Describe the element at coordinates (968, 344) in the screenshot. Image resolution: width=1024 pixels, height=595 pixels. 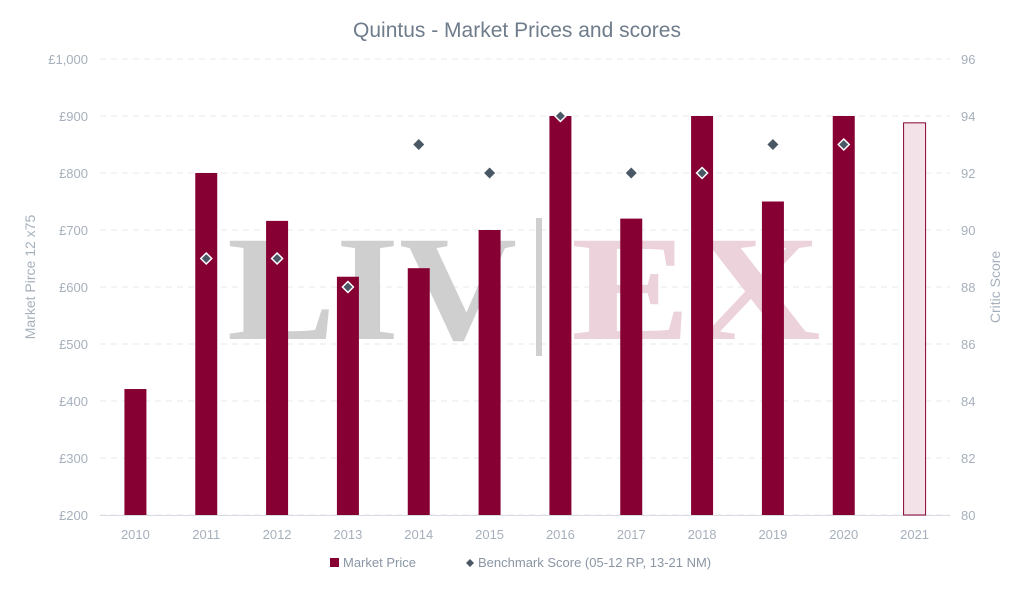
I see `y-right-tick-label: 86` at that location.